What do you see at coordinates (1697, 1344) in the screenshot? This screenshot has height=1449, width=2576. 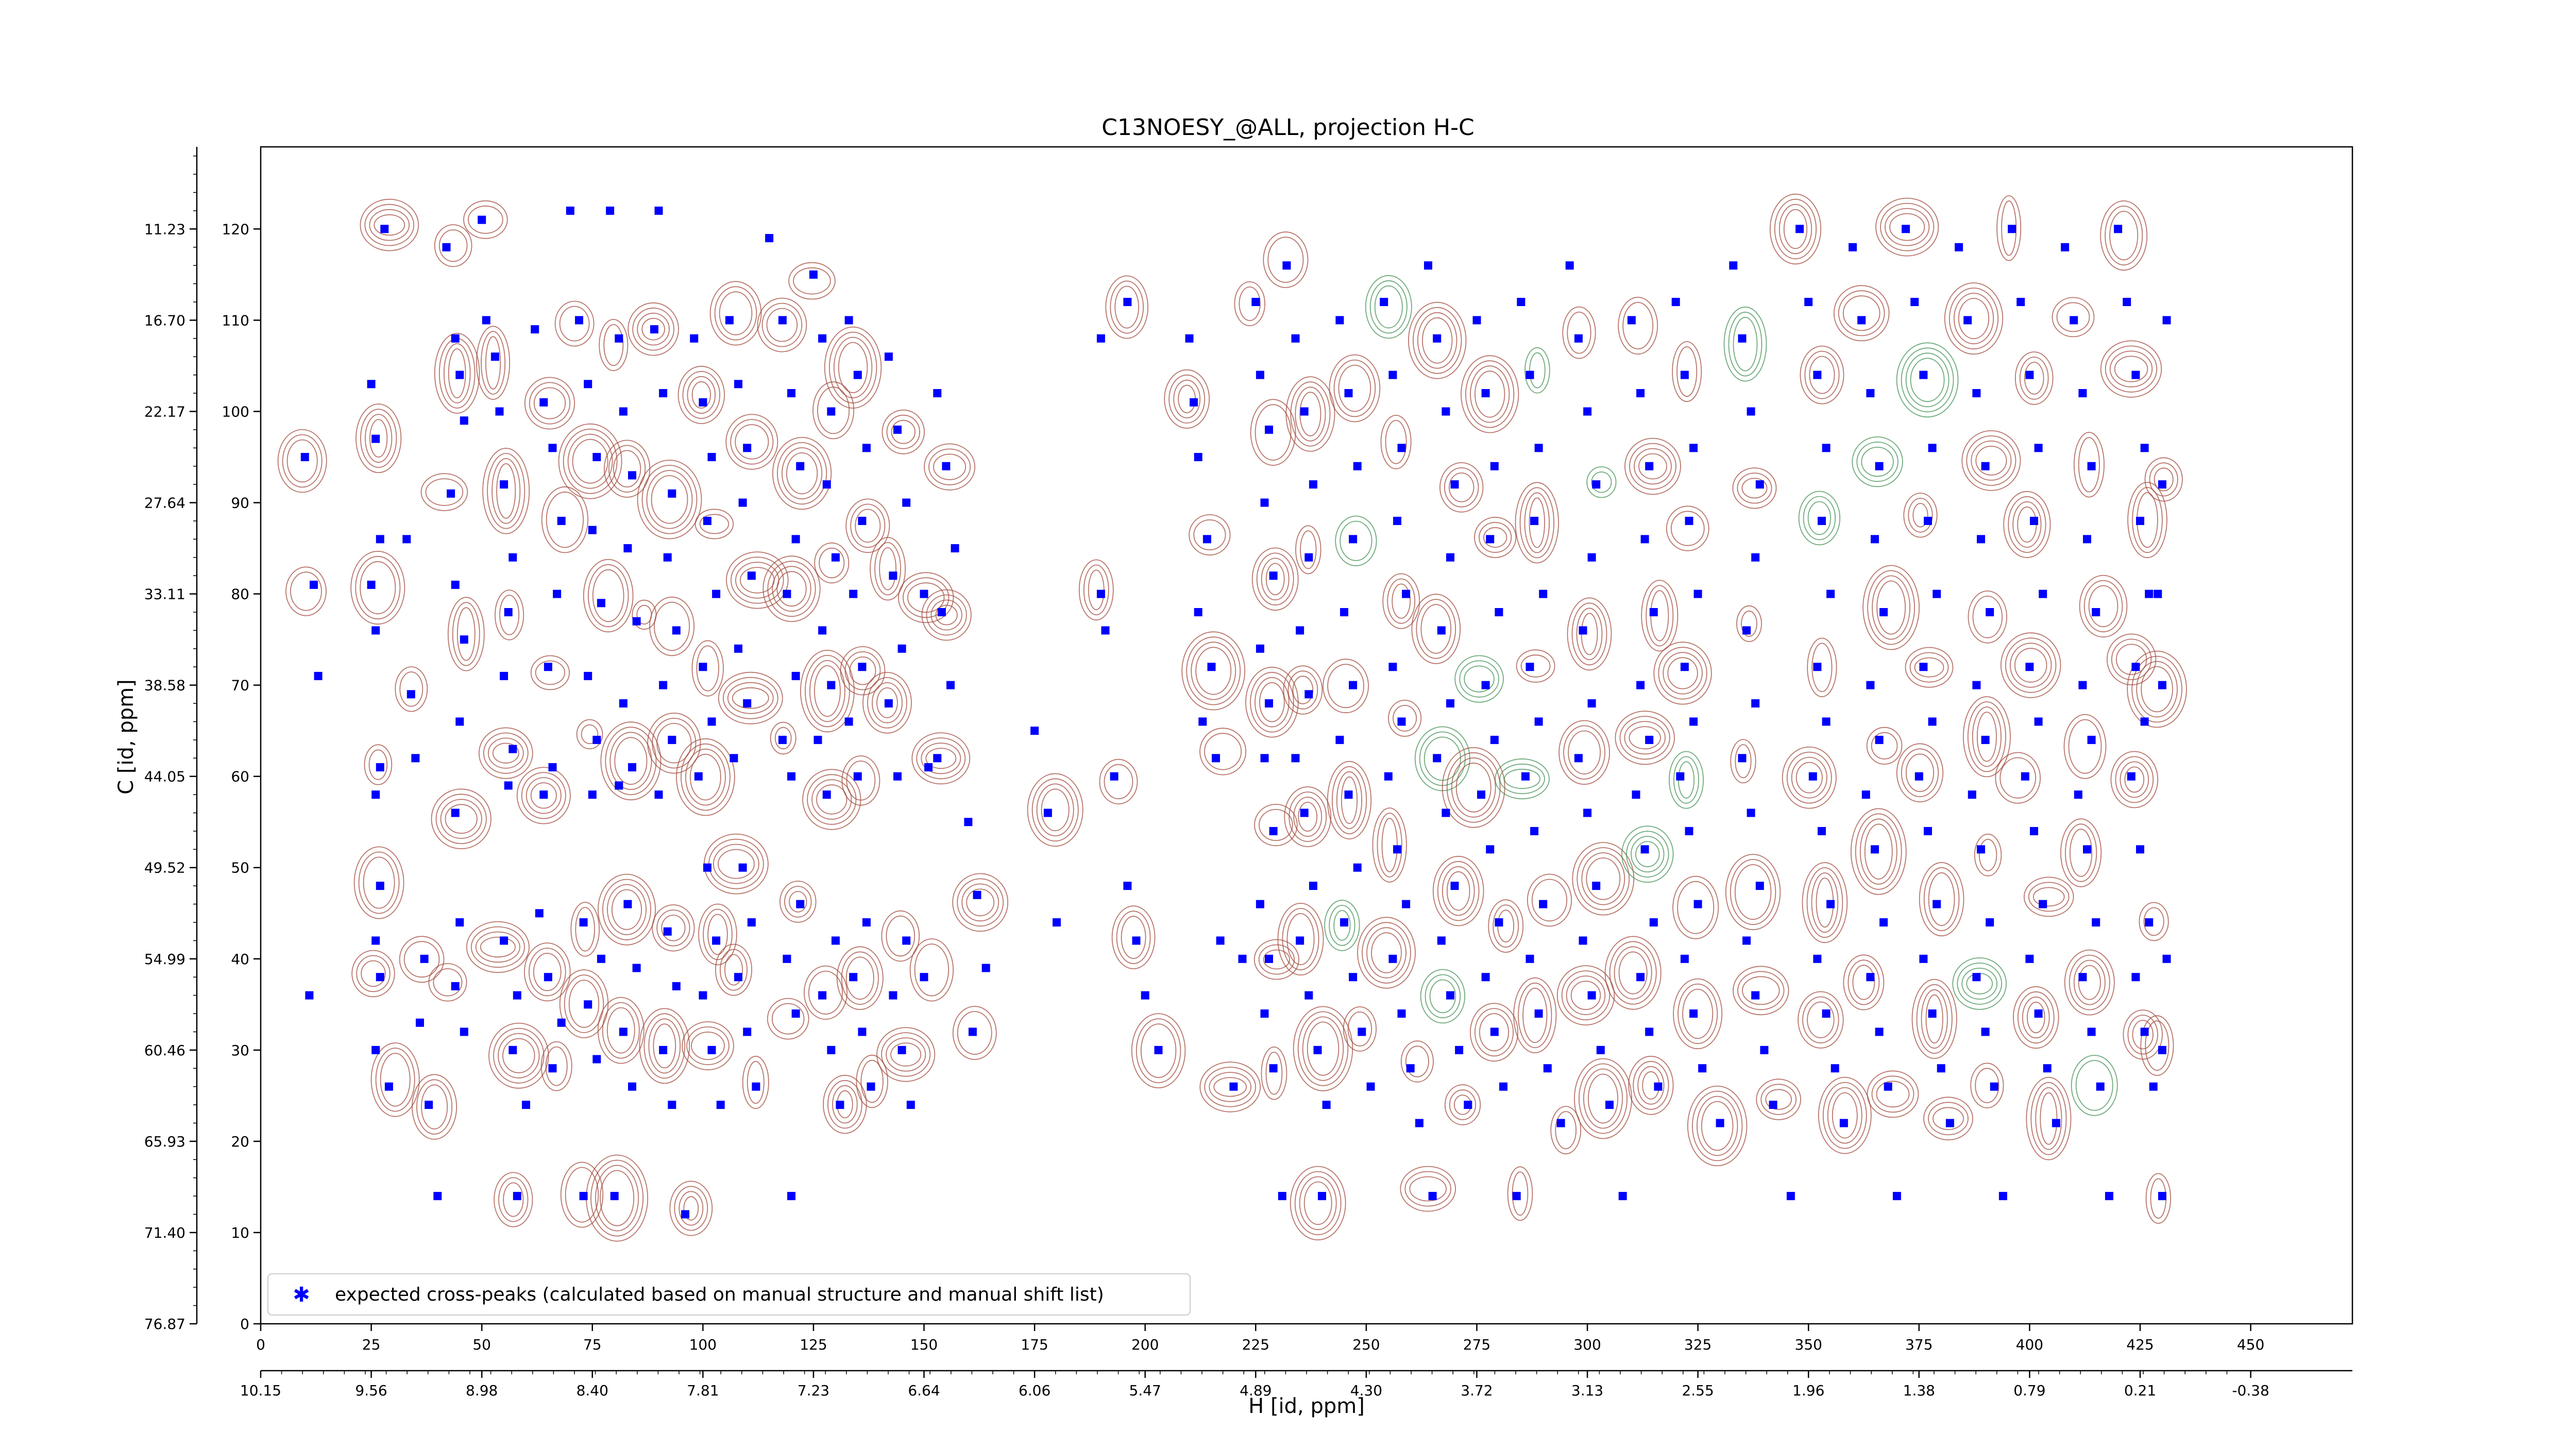 I see `x-tick-label: 325` at bounding box center [1697, 1344].